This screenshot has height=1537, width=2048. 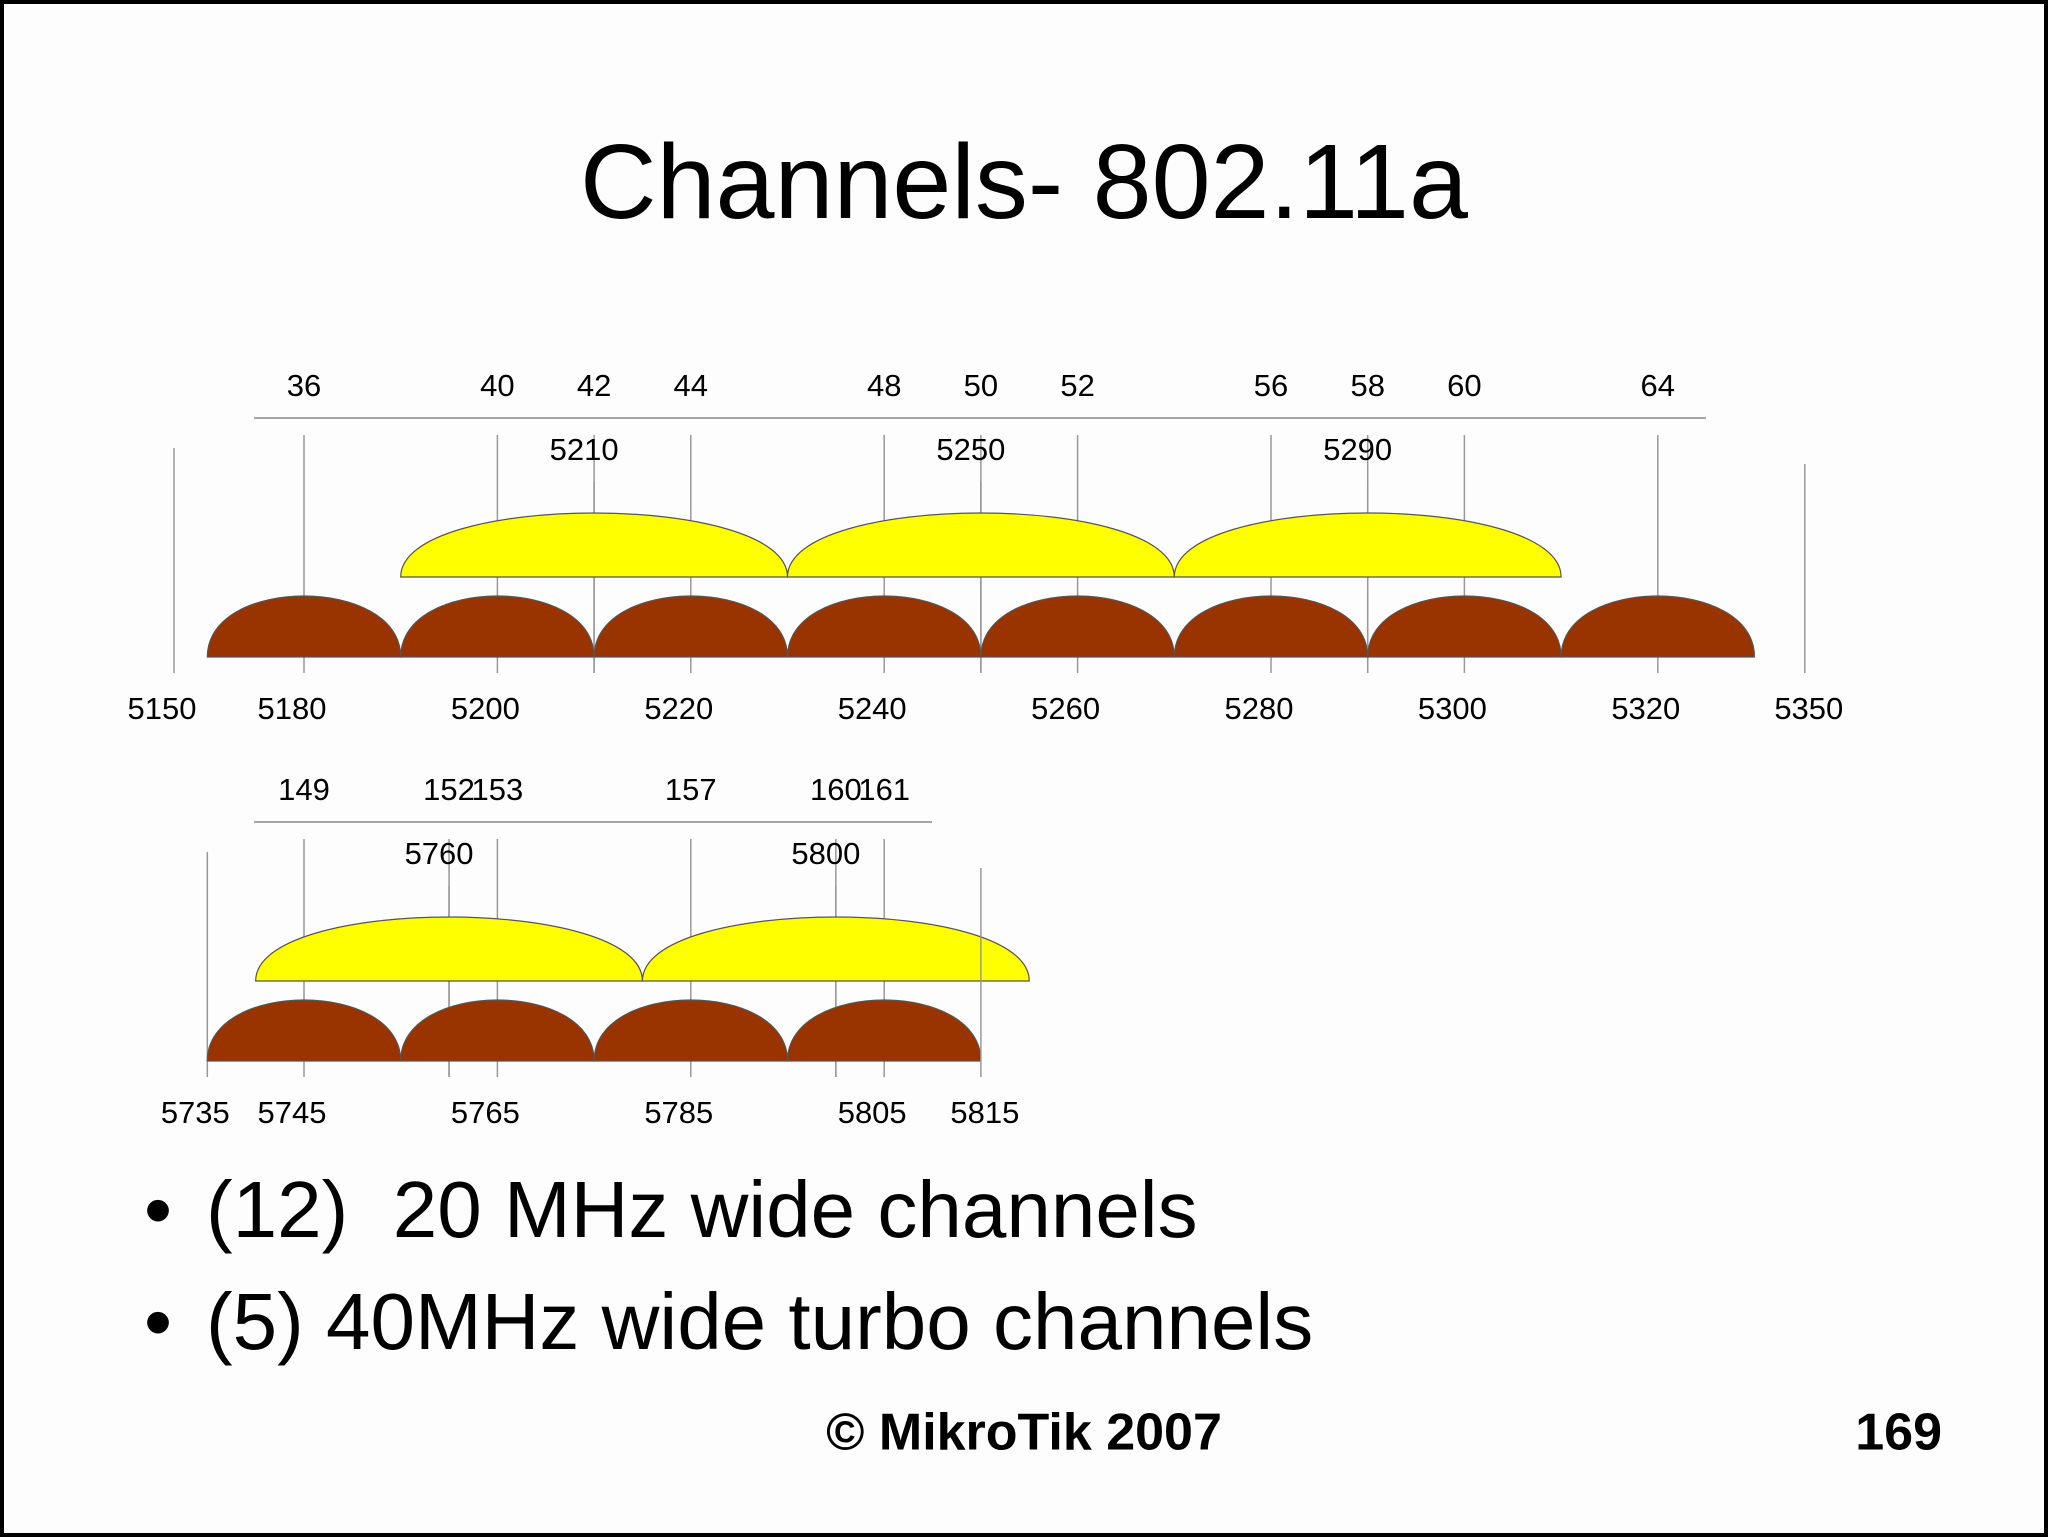 What do you see at coordinates (1645, 708) in the screenshot?
I see `frequency-label: 5320` at bounding box center [1645, 708].